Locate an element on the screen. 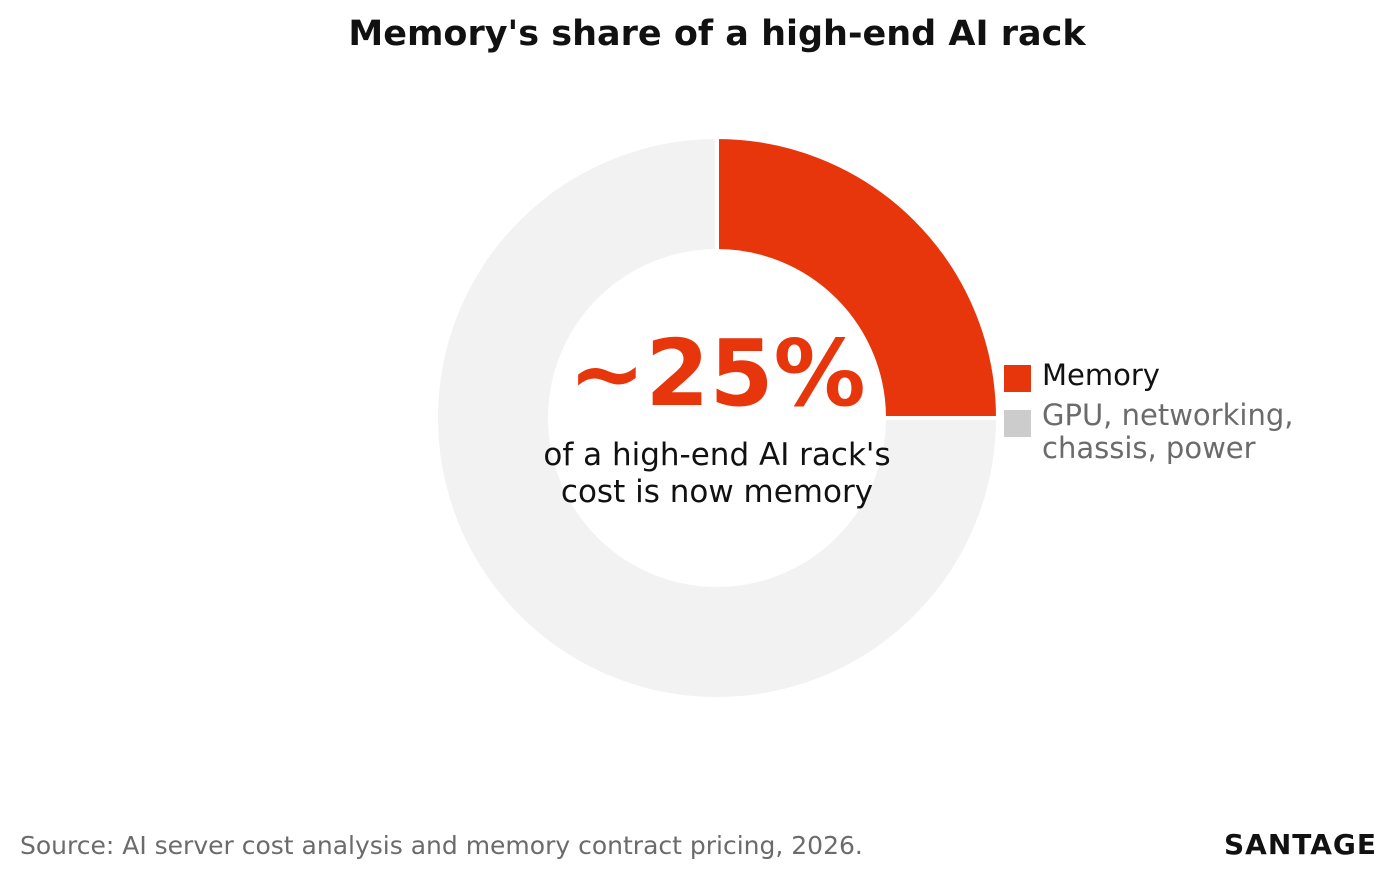 The height and width of the screenshot is (881, 1398). donut-slice-memory is located at coordinates (858, 277).